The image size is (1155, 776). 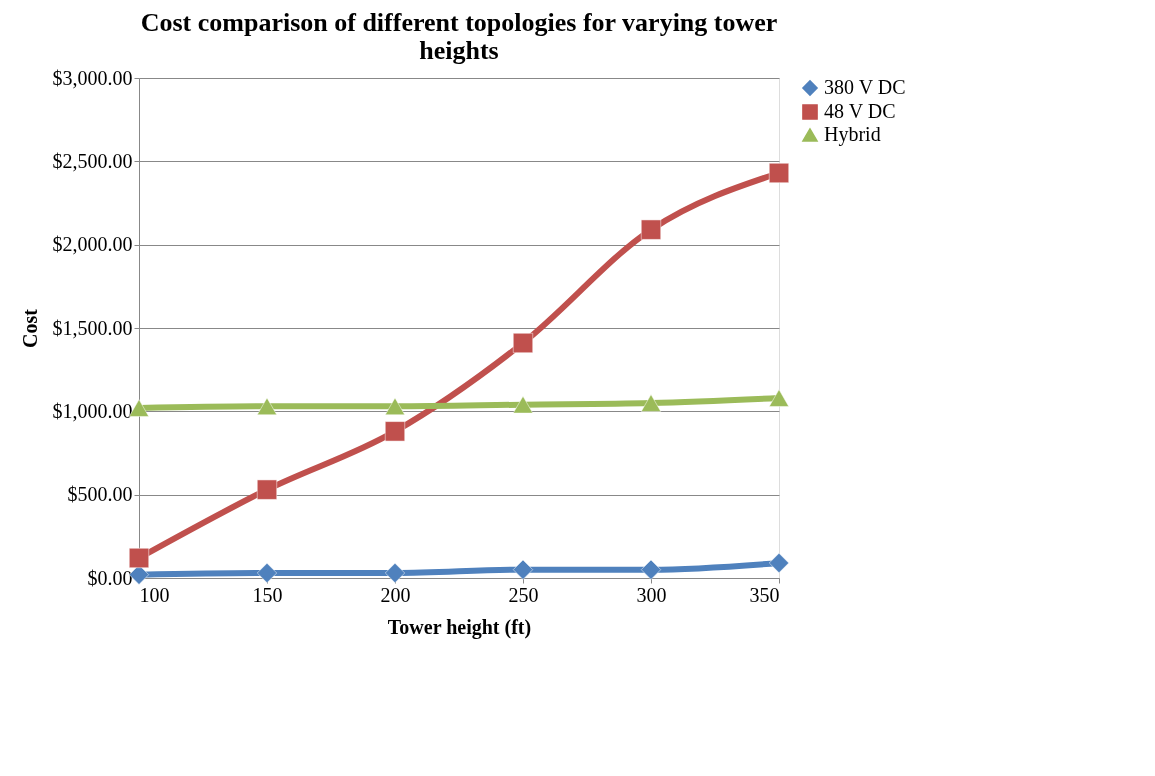 What do you see at coordinates (860, 111) in the screenshot?
I see `legend-label: 48 V DC` at bounding box center [860, 111].